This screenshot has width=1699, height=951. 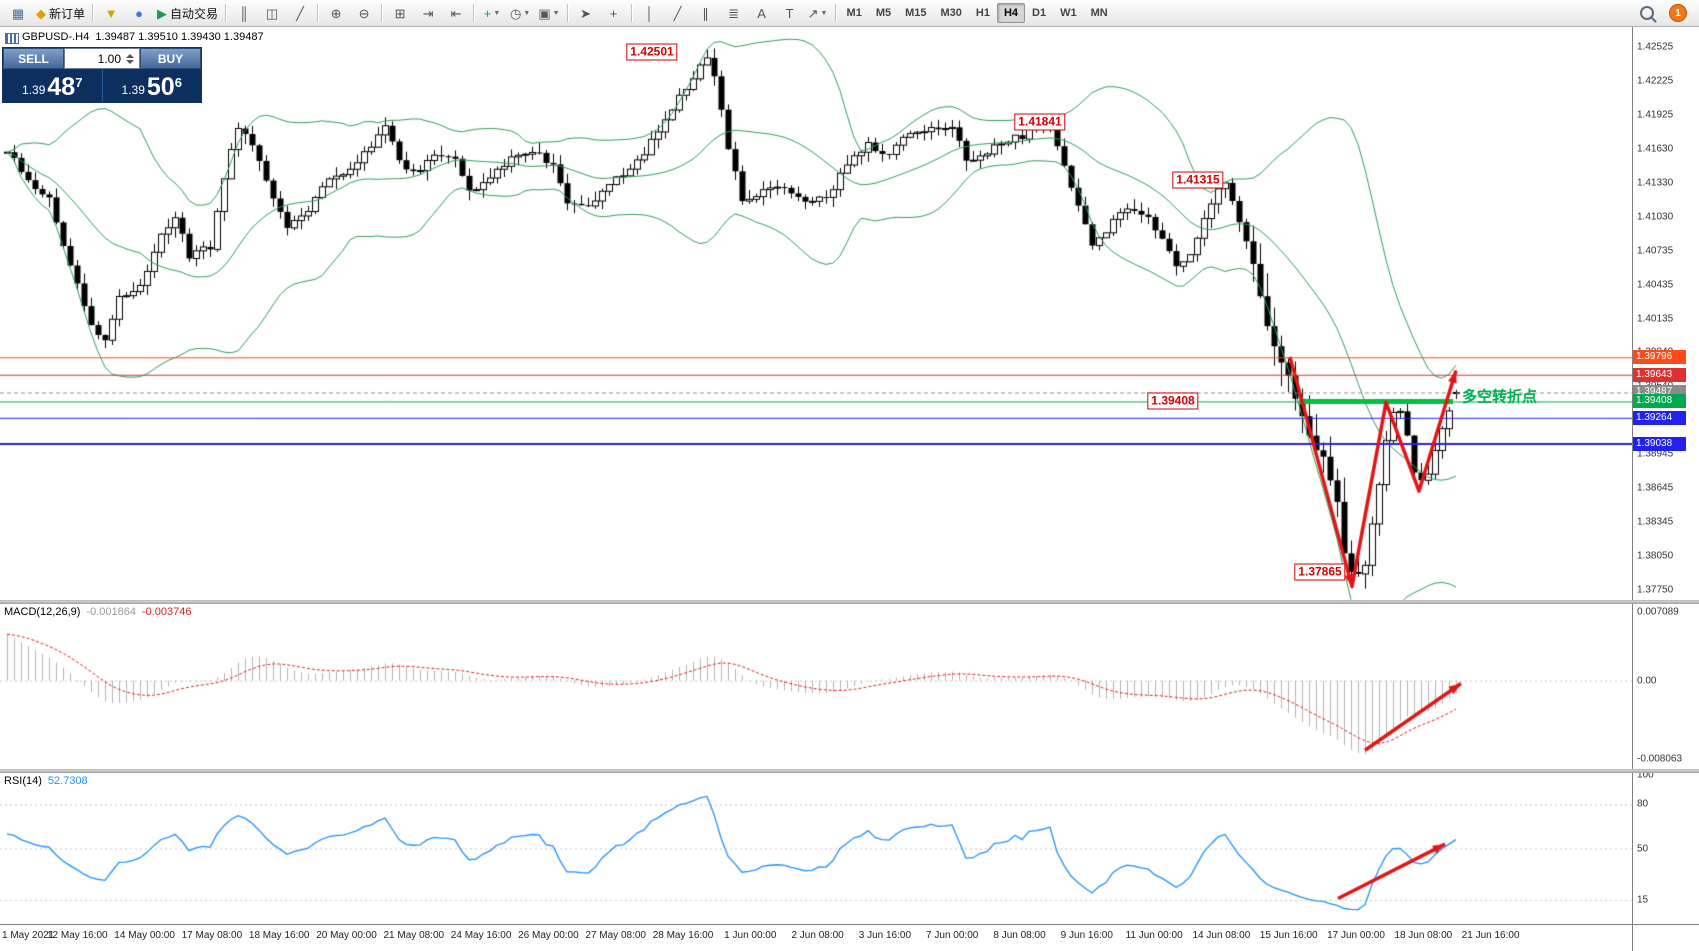 I want to click on line-chart-icon: ╱, so click(x=300, y=13).